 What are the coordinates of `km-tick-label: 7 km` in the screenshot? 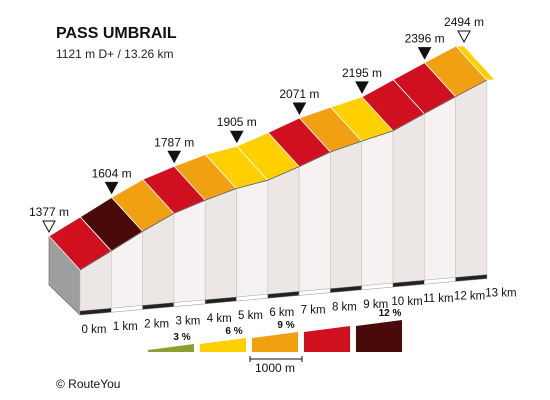 It's located at (313, 310).